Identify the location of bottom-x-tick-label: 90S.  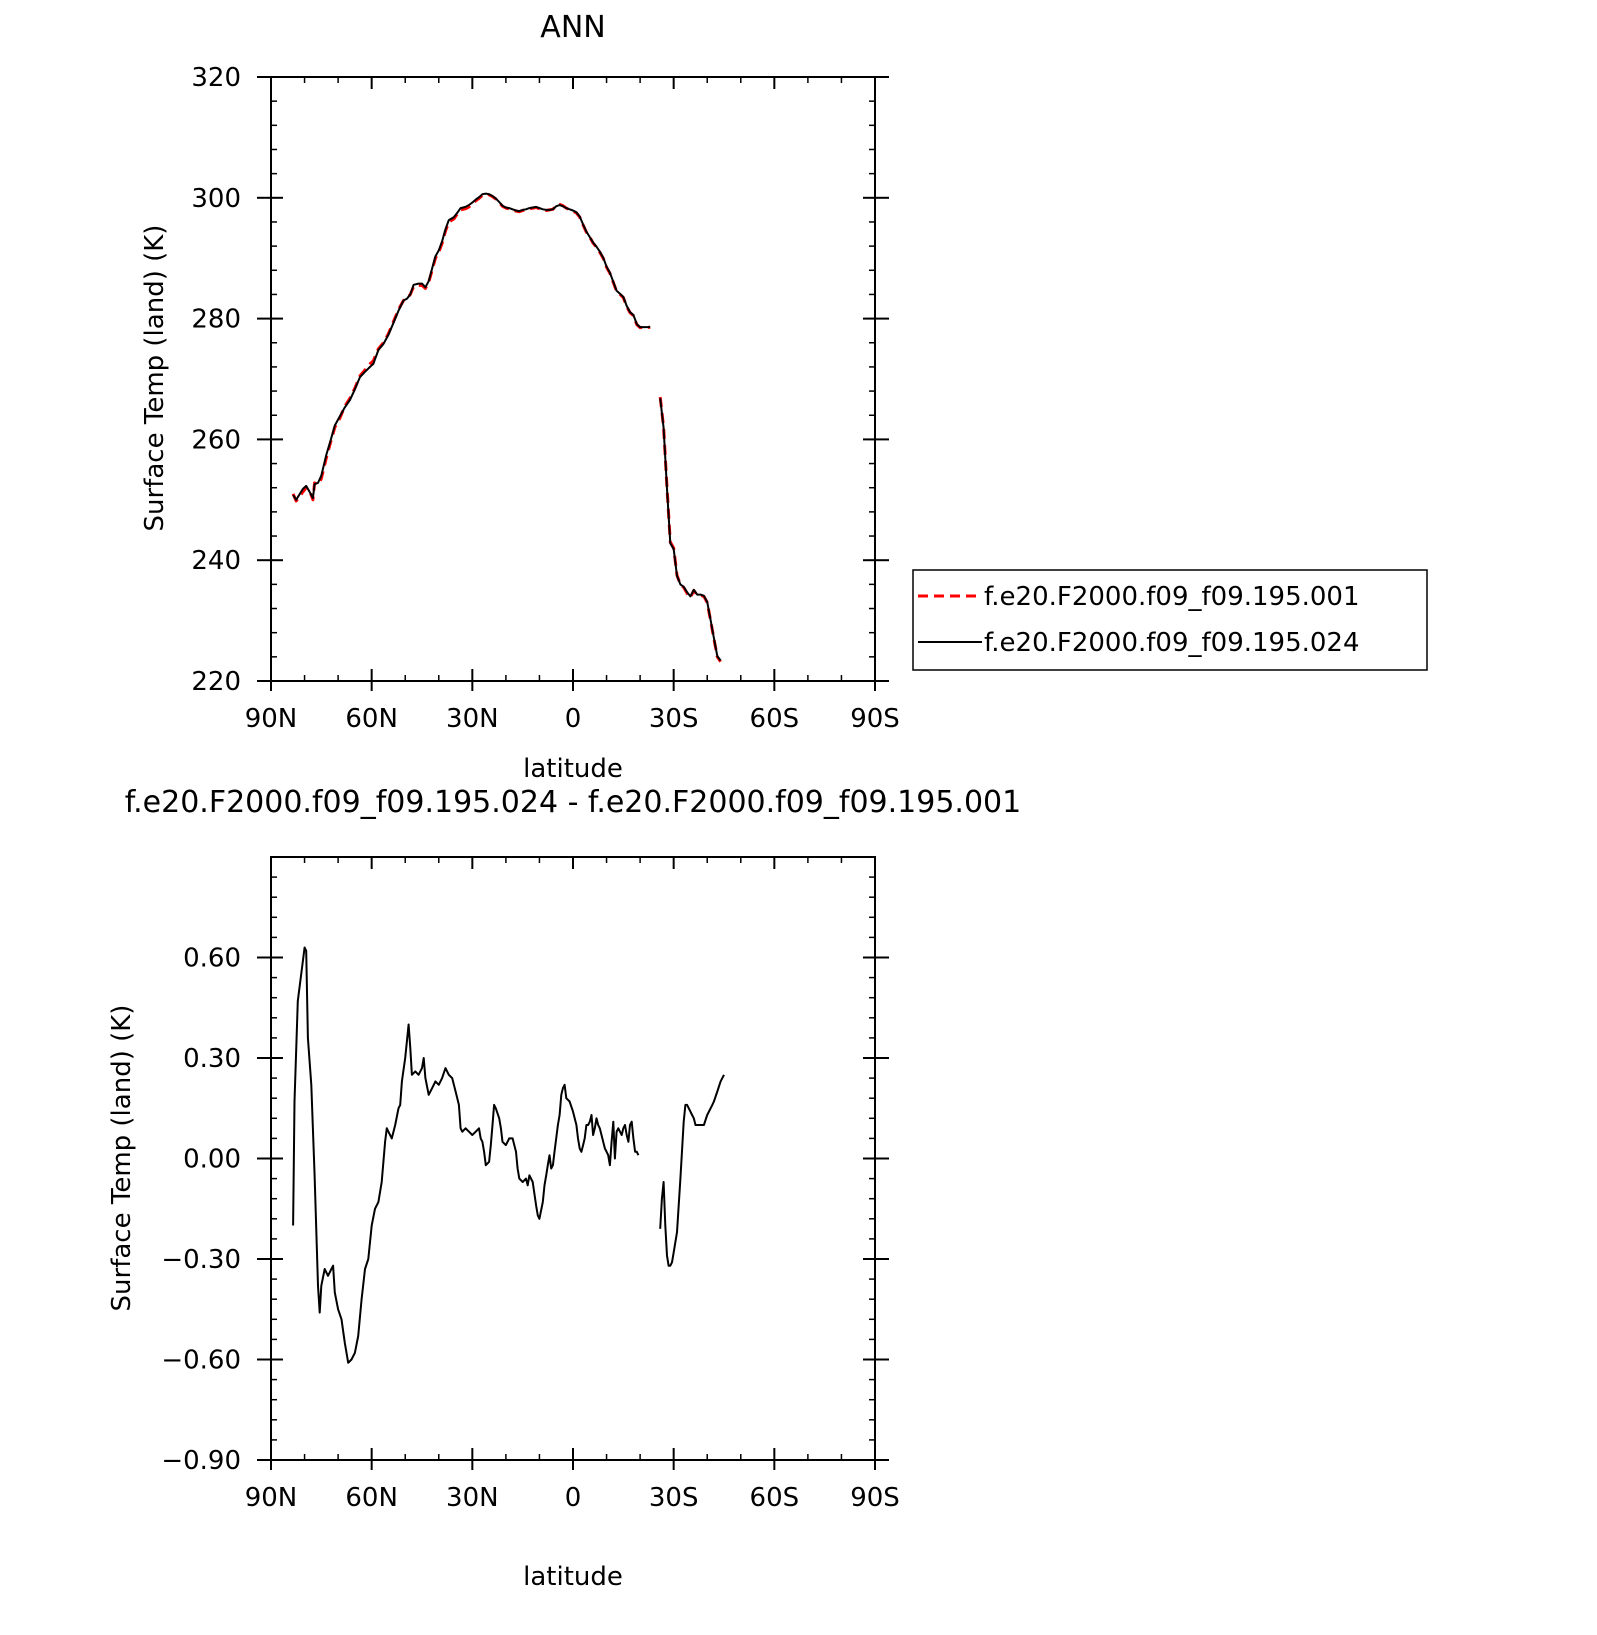
(875, 1498).